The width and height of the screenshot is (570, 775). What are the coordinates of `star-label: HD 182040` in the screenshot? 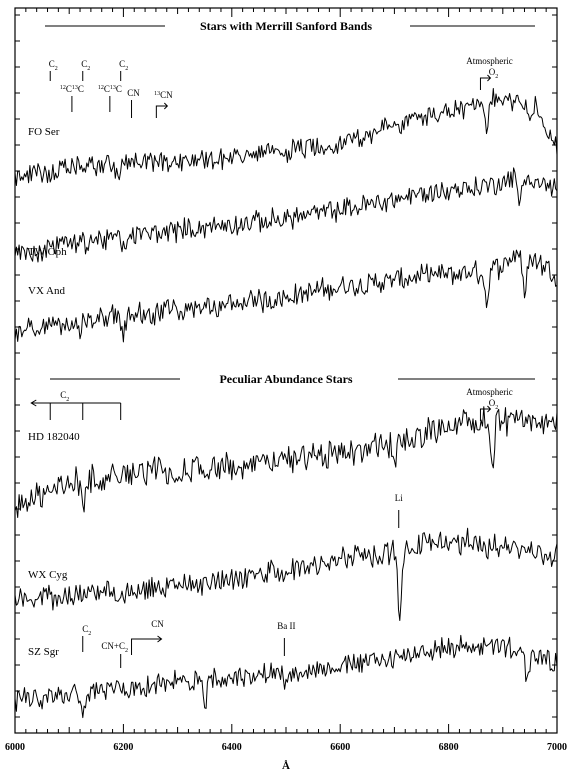 It's located at (54, 437).